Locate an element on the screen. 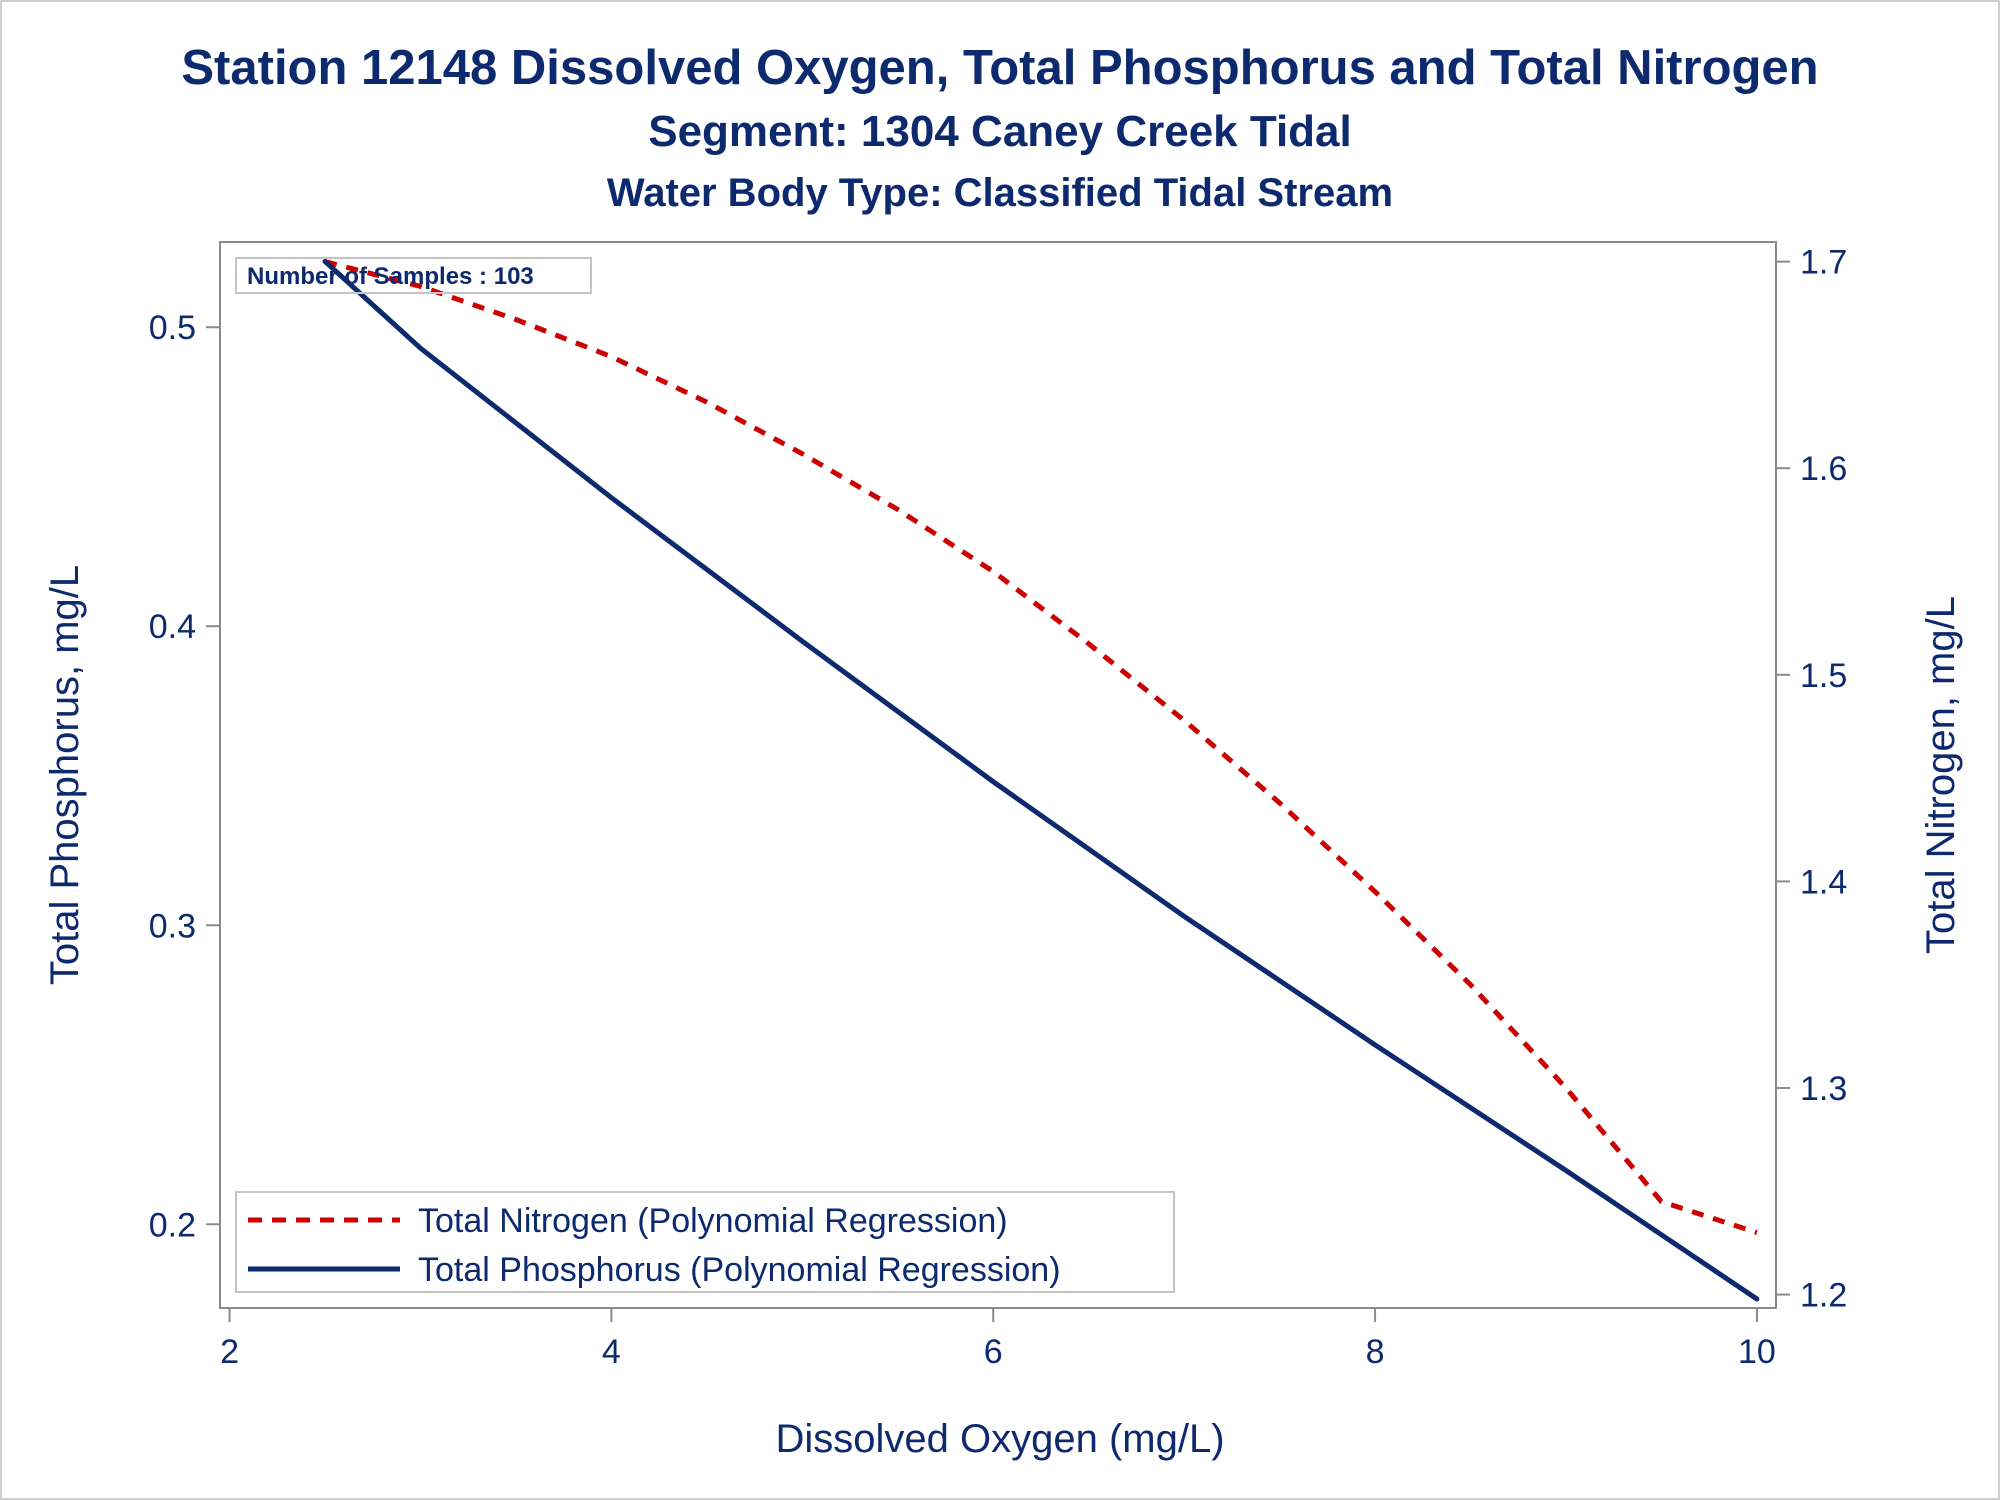  y2-tick-label: 1.7 is located at coordinates (1823, 263).